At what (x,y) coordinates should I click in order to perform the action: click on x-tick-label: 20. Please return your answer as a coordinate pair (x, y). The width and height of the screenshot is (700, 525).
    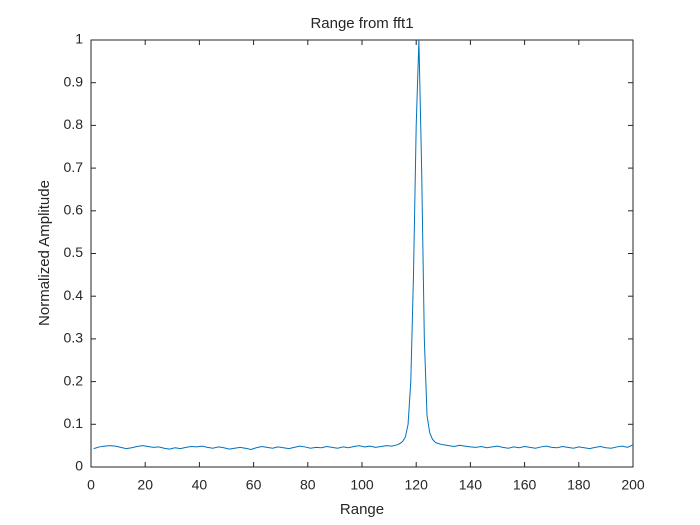
    Looking at the image, I should click on (145, 485).